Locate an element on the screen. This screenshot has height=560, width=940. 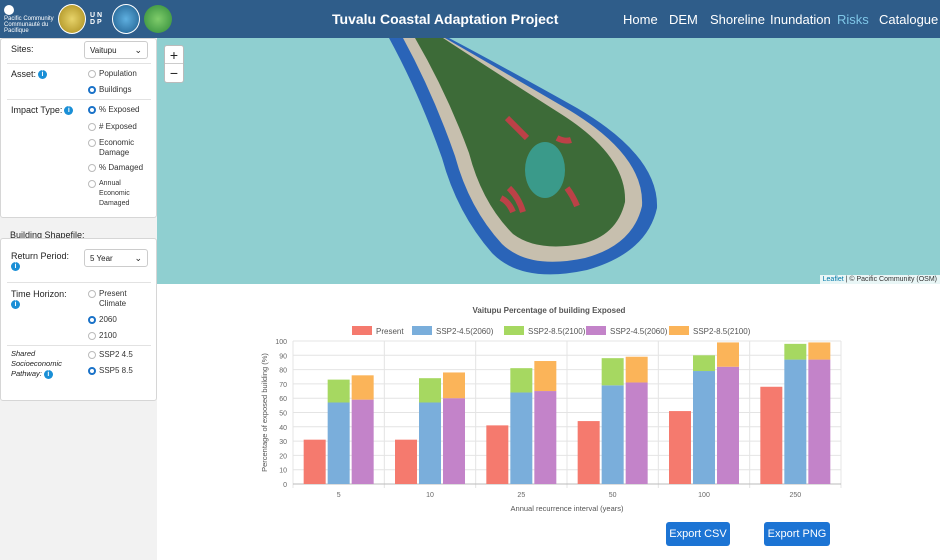
time-horizon-label: Time Horizon: i is located at coordinates (39, 299).